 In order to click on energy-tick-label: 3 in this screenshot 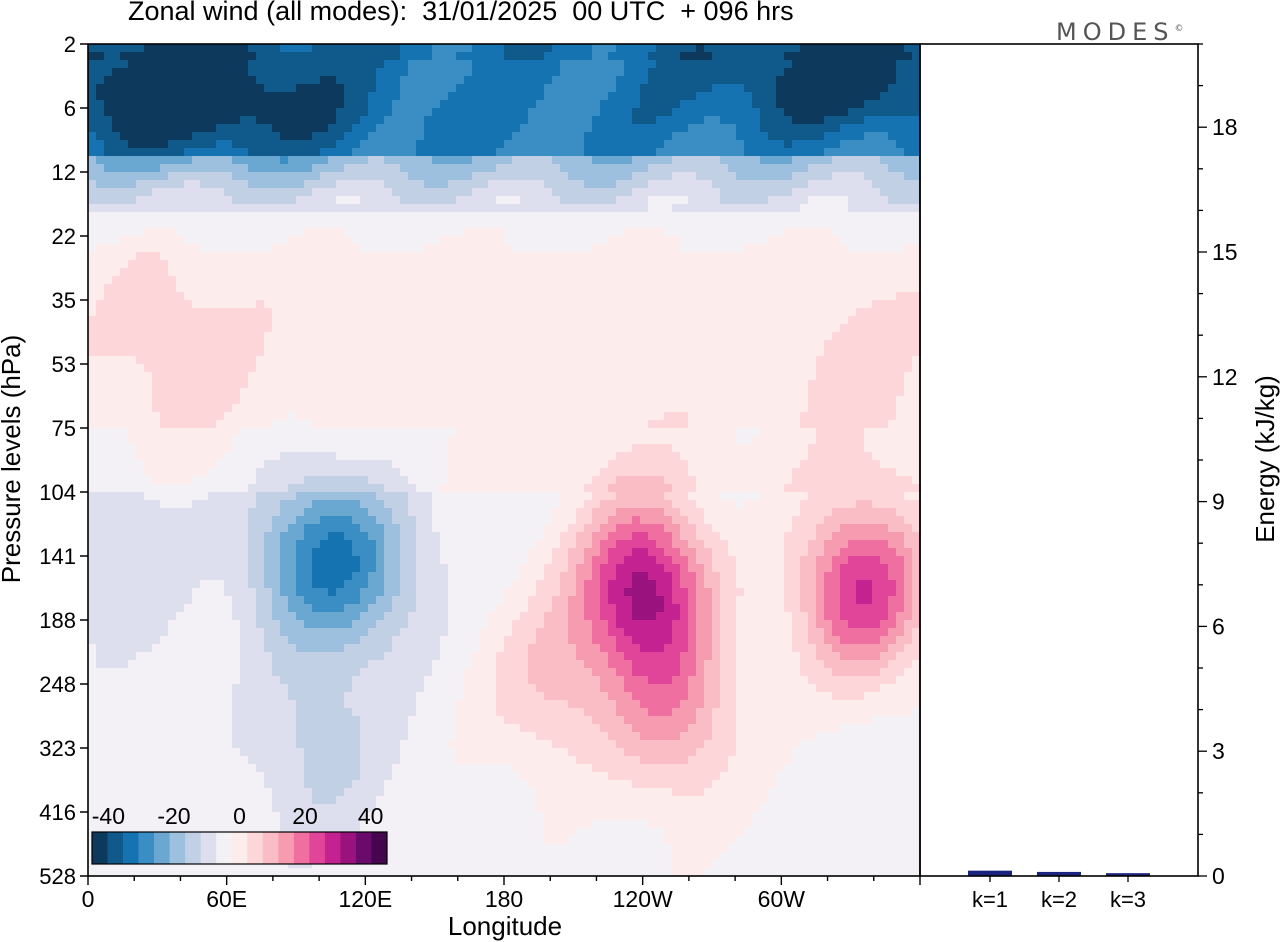, I will do `click(1218, 751)`.